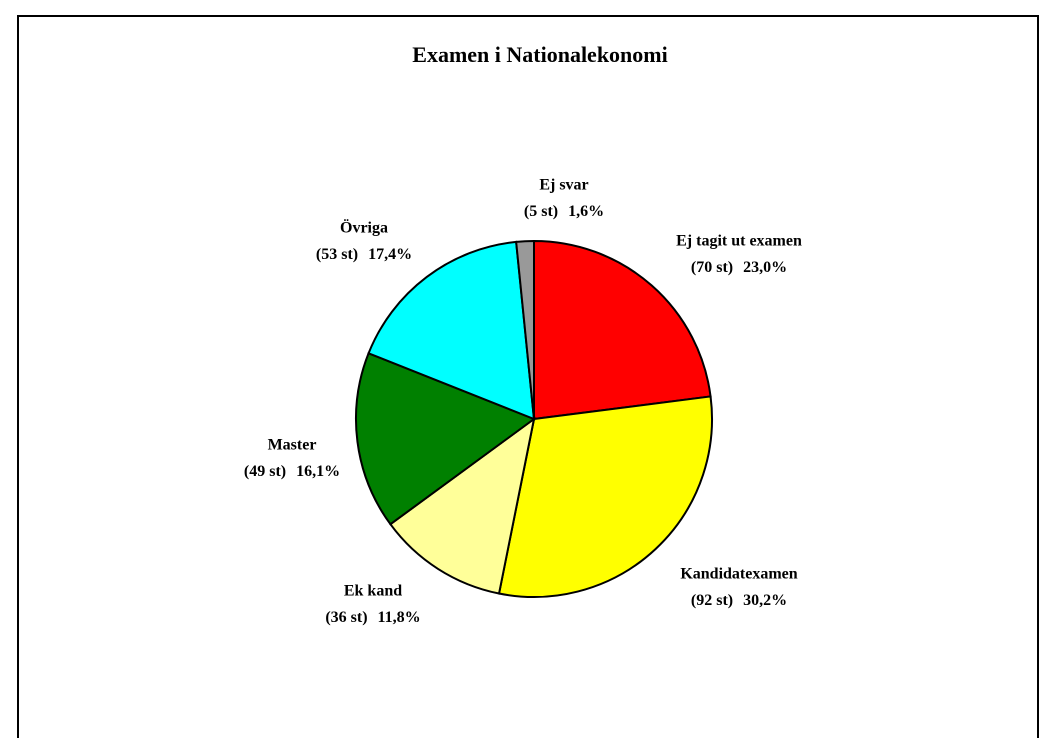 The height and width of the screenshot is (738, 1056). What do you see at coordinates (372, 617) in the screenshot?
I see `slice-value-label: (36 st) 11,8%` at bounding box center [372, 617].